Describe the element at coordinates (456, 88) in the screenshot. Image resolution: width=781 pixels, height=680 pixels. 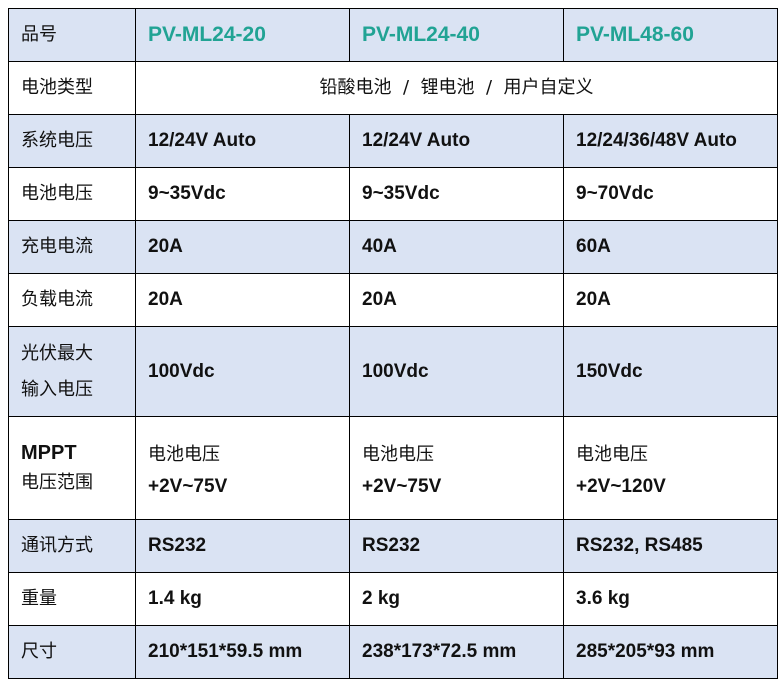
I see `battery-type-value: 铅酸电池 / 锂电池 / 用户自定义` at that location.